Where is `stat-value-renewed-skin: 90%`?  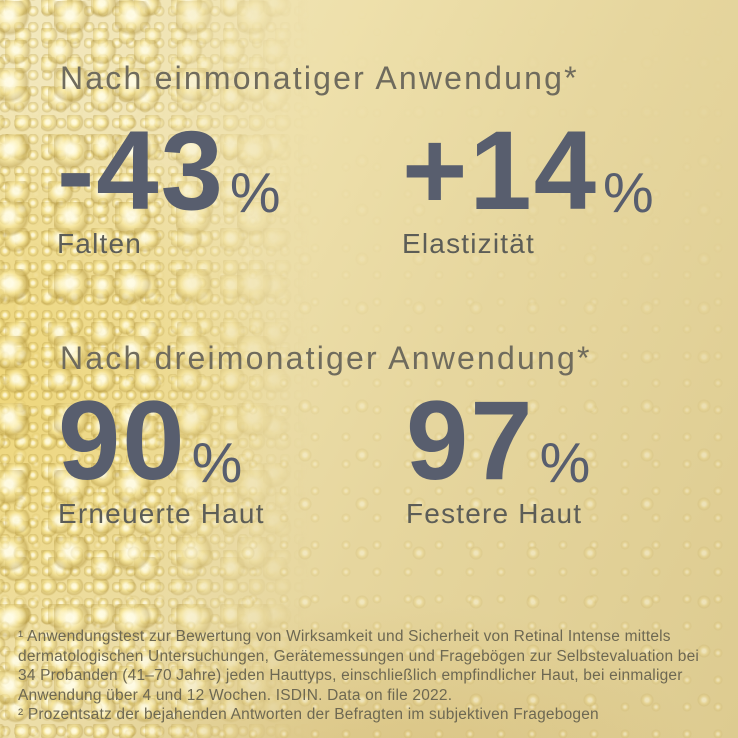
stat-value-renewed-skin: 90% is located at coordinates (161, 441).